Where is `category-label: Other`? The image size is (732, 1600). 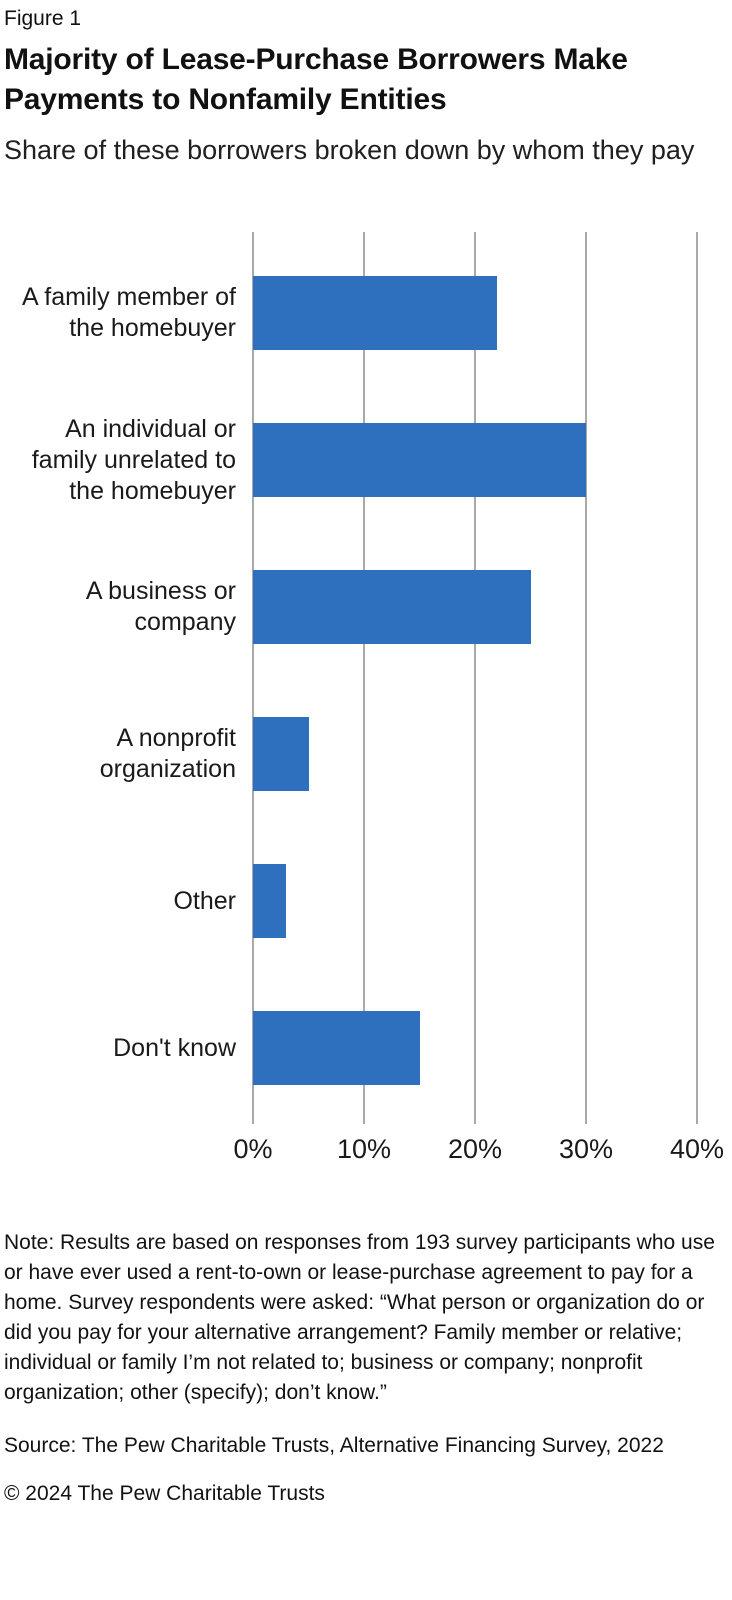 category-label: Other is located at coordinates (204, 900).